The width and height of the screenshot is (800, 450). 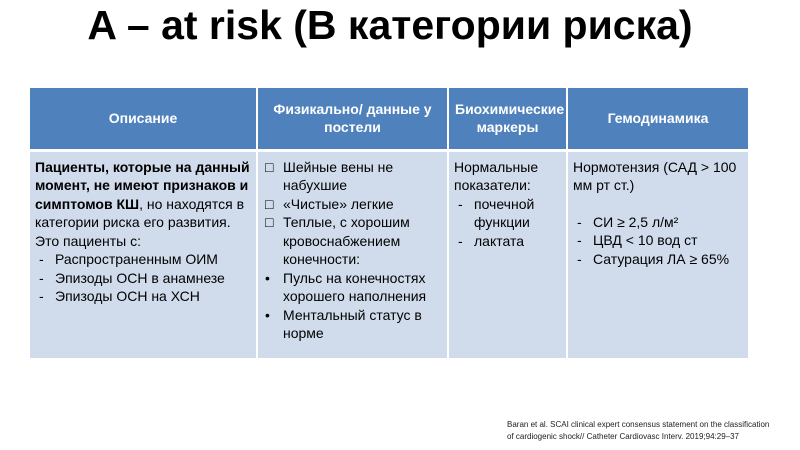 I want to click on list-item: - СИ ≥ 2,5 л/м², so click(x=628, y=221).